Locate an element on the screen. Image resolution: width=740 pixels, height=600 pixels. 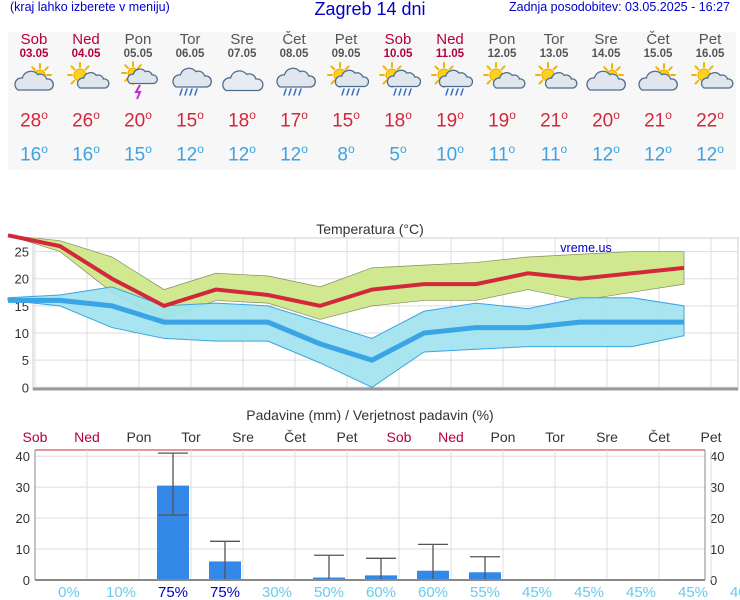
max-temperature: 21o is located at coordinates (658, 120).